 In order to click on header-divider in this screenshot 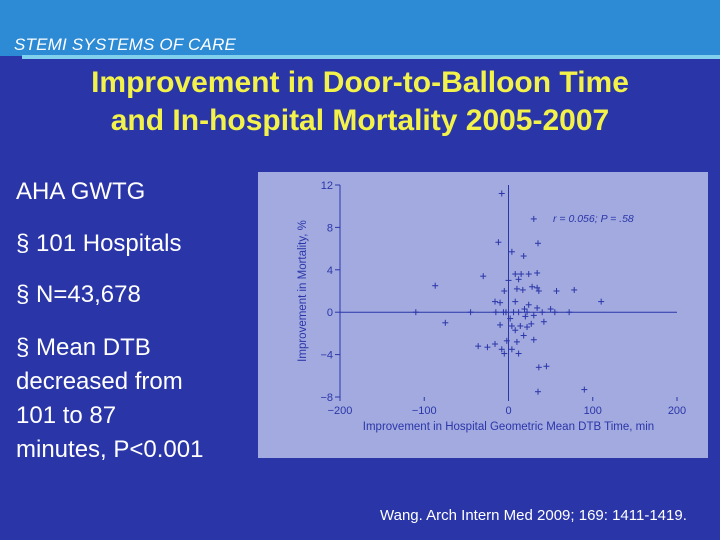, I will do `click(371, 57)`.